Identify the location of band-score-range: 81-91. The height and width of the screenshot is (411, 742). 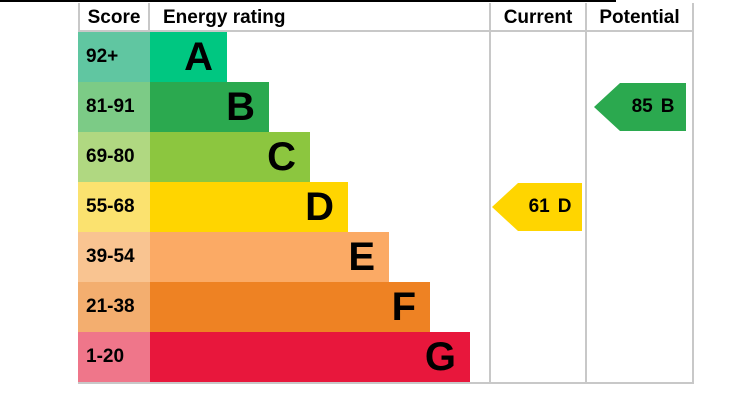
(114, 107).